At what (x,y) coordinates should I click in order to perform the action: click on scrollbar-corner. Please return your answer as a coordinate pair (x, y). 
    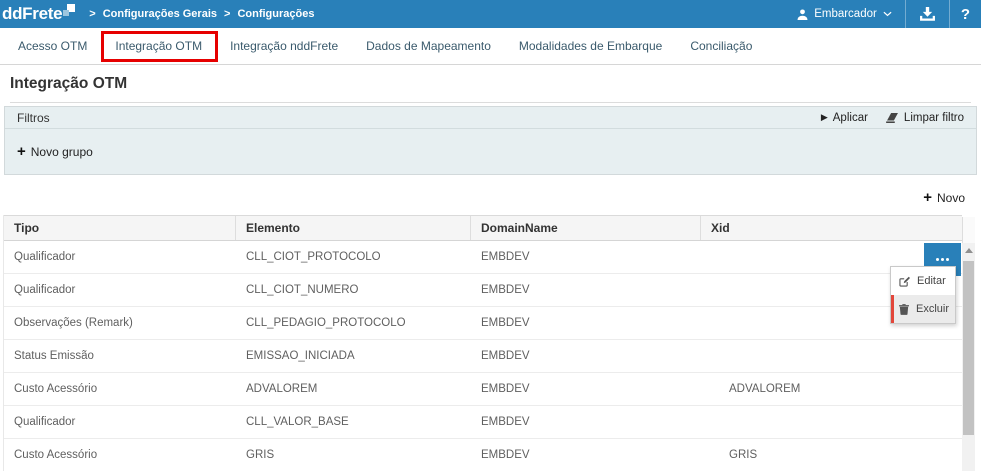
    Looking at the image, I should click on (968, 230).